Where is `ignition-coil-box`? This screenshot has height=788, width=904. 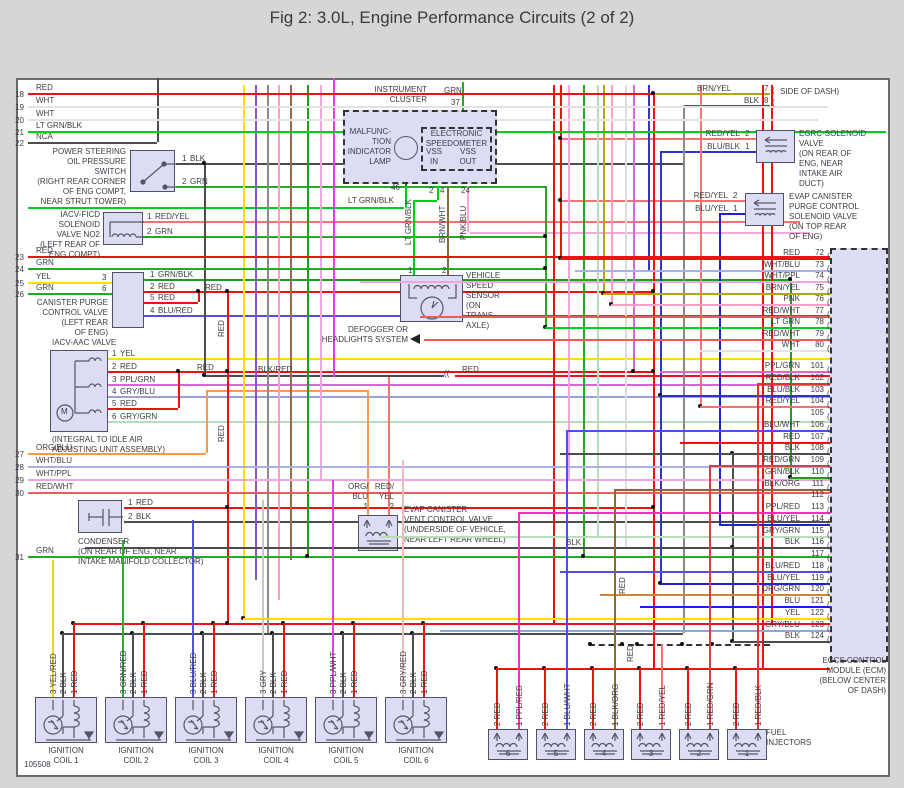
ignition-coil-box is located at coordinates (346, 720).